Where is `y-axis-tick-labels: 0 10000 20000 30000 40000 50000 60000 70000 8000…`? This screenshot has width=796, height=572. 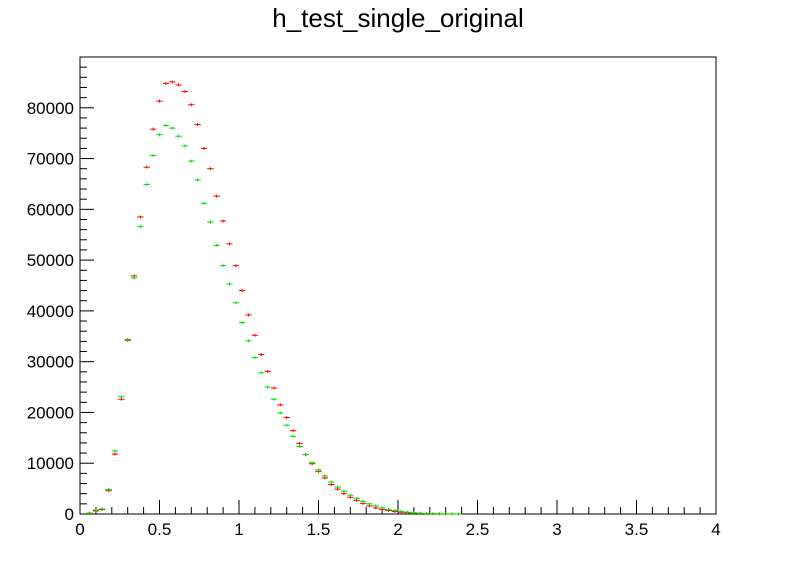 y-axis-tick-labels: 0 10000 20000 30000 40000 50000 60000 70000 8000… is located at coordinates (50, 311).